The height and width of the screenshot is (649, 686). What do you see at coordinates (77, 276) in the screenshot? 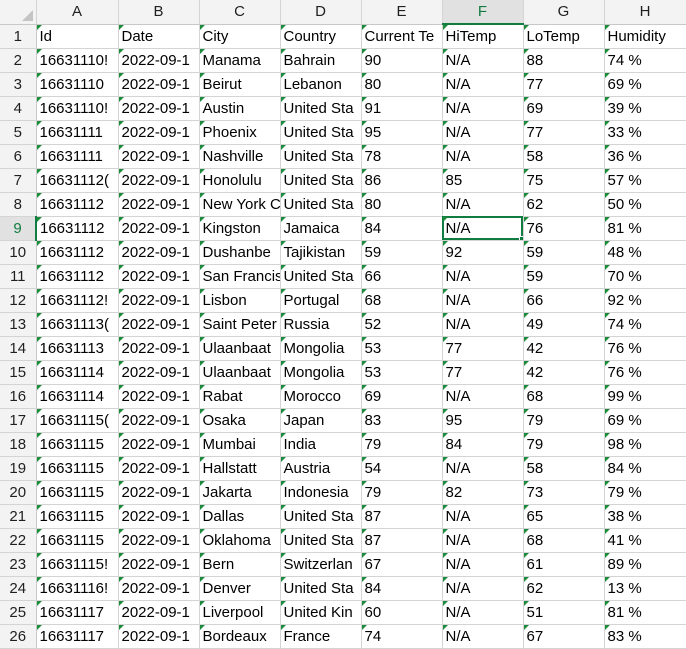
I see `cell-A11: 16631112` at bounding box center [77, 276].